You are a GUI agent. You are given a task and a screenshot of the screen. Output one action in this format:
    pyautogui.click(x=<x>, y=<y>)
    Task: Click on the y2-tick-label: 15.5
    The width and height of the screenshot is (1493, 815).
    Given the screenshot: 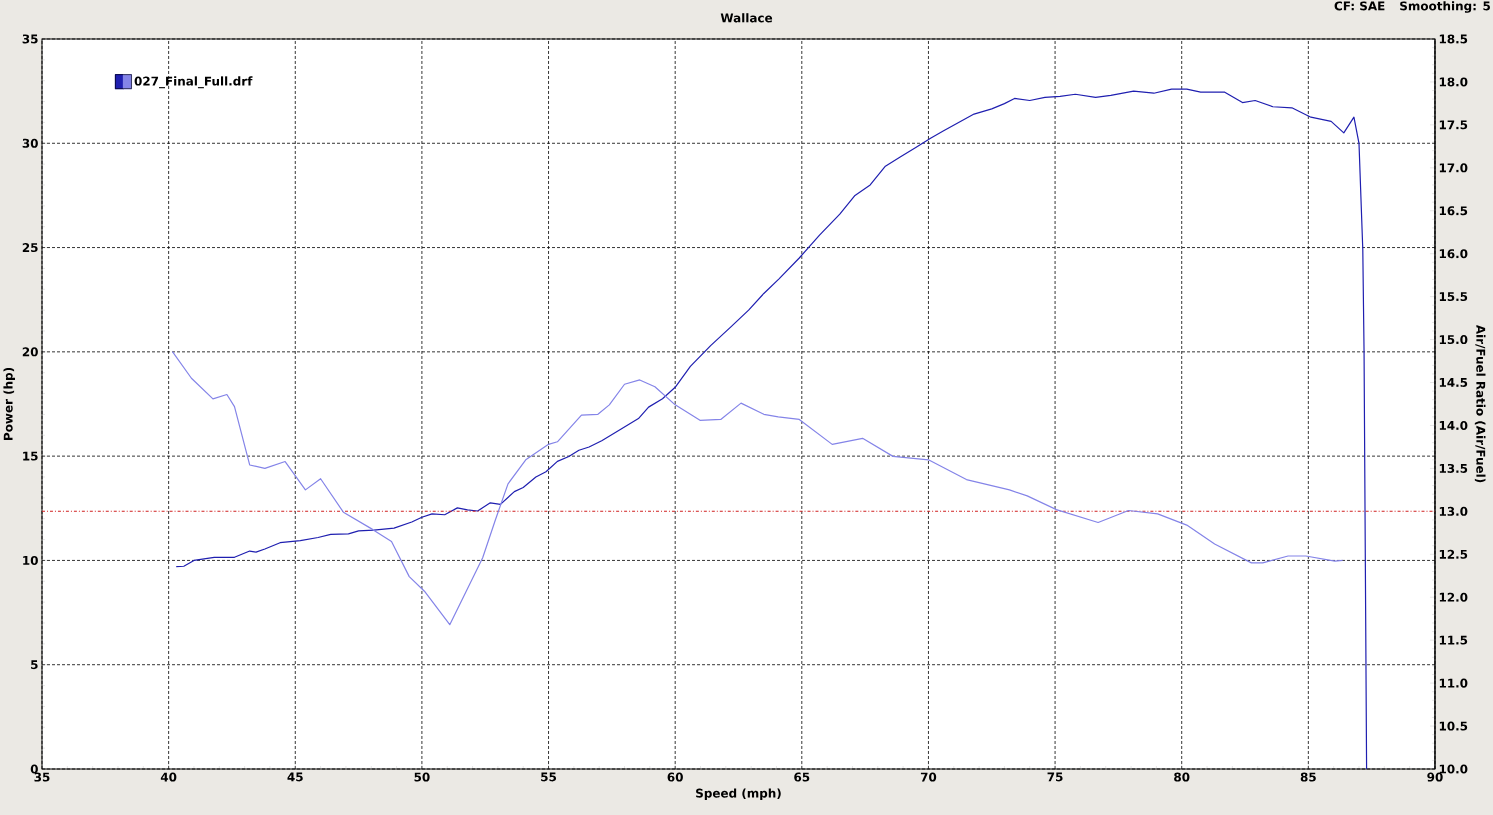 What is the action you would take?
    pyautogui.click(x=1453, y=297)
    